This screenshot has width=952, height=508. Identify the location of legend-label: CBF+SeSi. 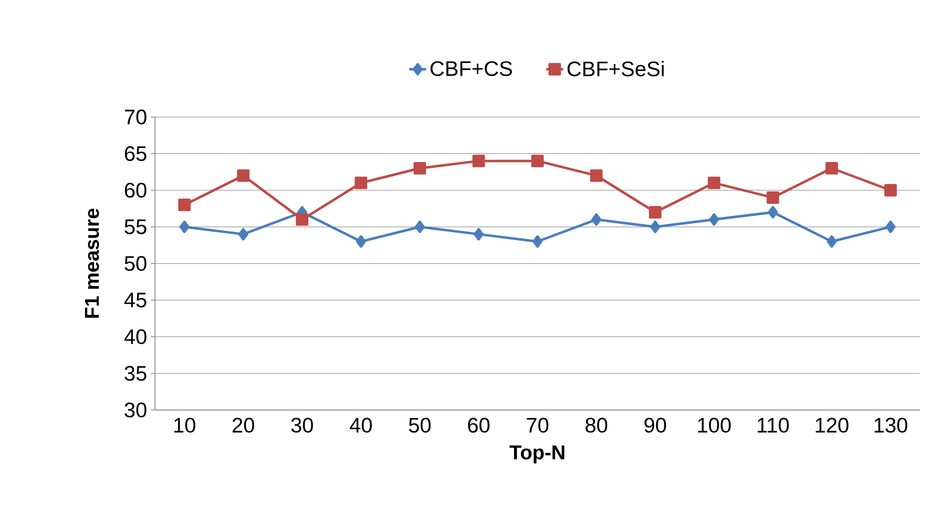
(616, 68).